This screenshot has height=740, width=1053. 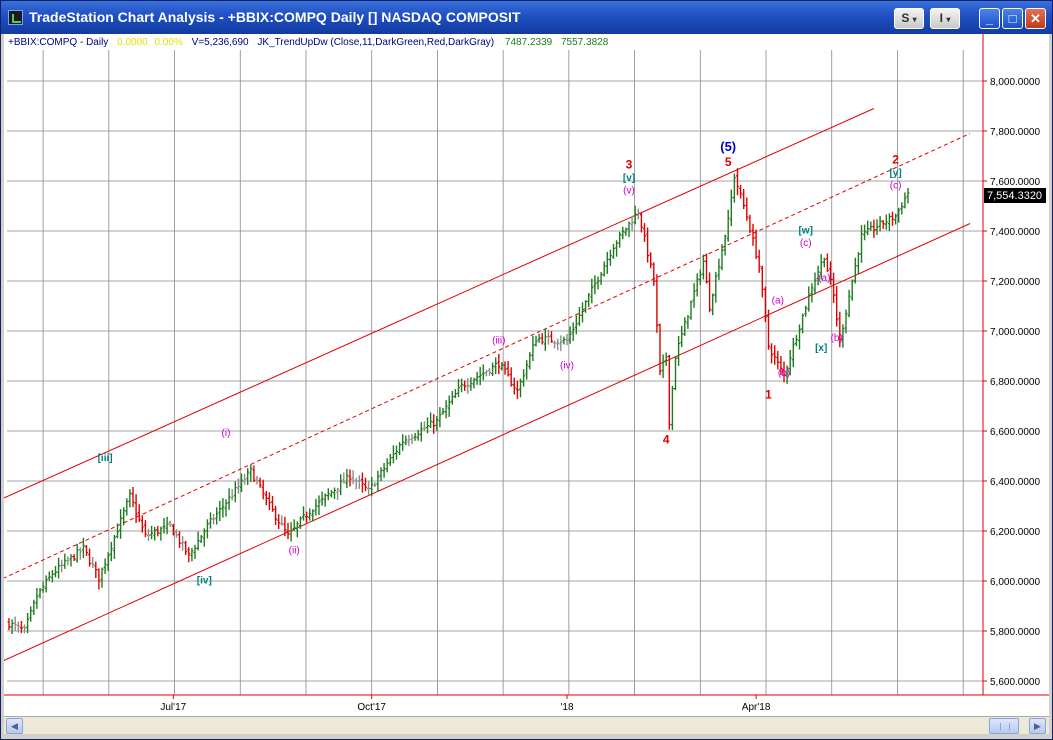 I want to click on wave-label: (a), so click(x=778, y=301).